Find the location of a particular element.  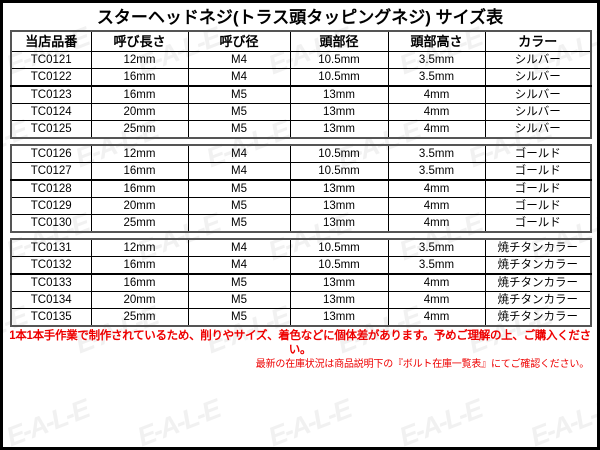

cell-part: TC0125 is located at coordinates (51, 129).